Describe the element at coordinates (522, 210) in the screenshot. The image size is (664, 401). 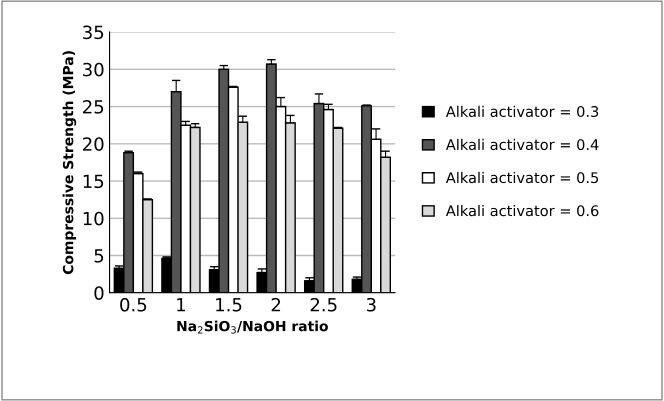
I see `legend-label: Alkali activator = 0.6` at that location.